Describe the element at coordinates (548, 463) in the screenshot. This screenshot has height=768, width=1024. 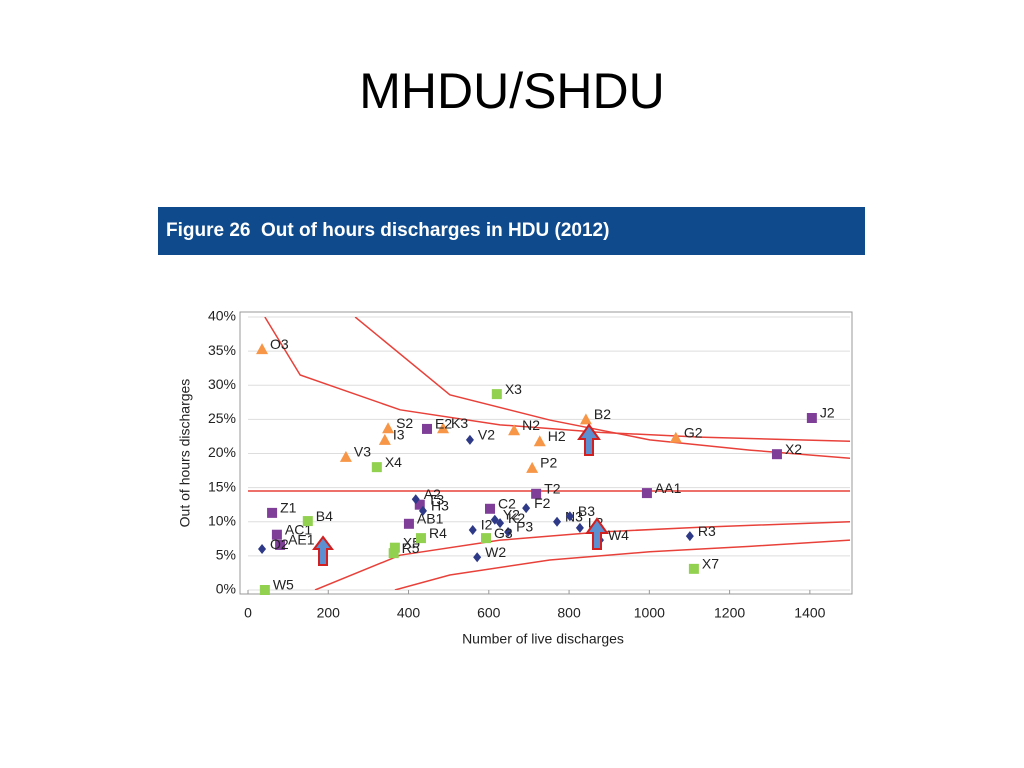
I see `point-label: P2` at that location.